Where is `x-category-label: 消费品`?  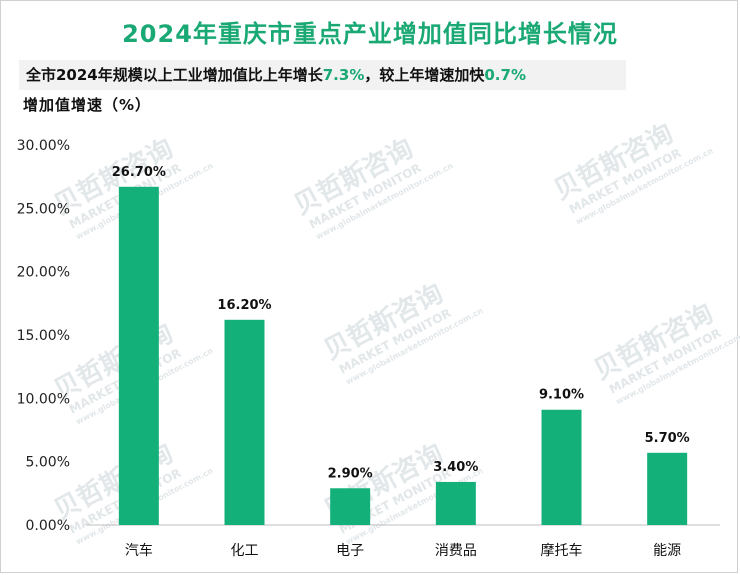
x-category-label: 消费品 is located at coordinates (456, 551).